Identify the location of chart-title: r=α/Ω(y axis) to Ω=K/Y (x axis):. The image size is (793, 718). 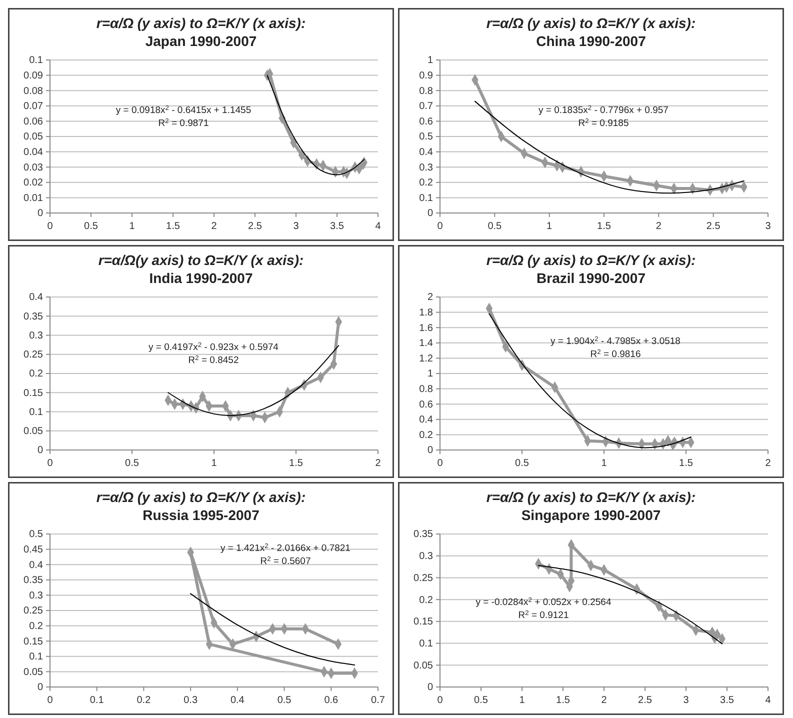
(201, 260).